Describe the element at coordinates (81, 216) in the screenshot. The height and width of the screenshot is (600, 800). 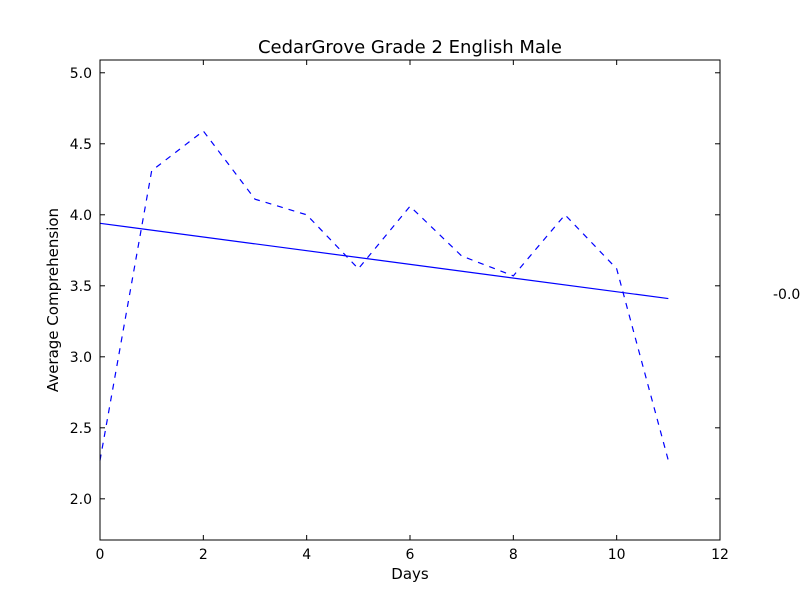
I see `y-tick-label: 4.0` at that location.